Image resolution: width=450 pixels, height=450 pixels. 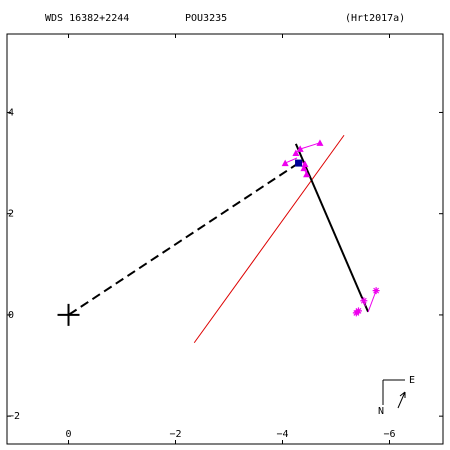 I want to click on x-tick-label: −2, so click(x=175, y=434).